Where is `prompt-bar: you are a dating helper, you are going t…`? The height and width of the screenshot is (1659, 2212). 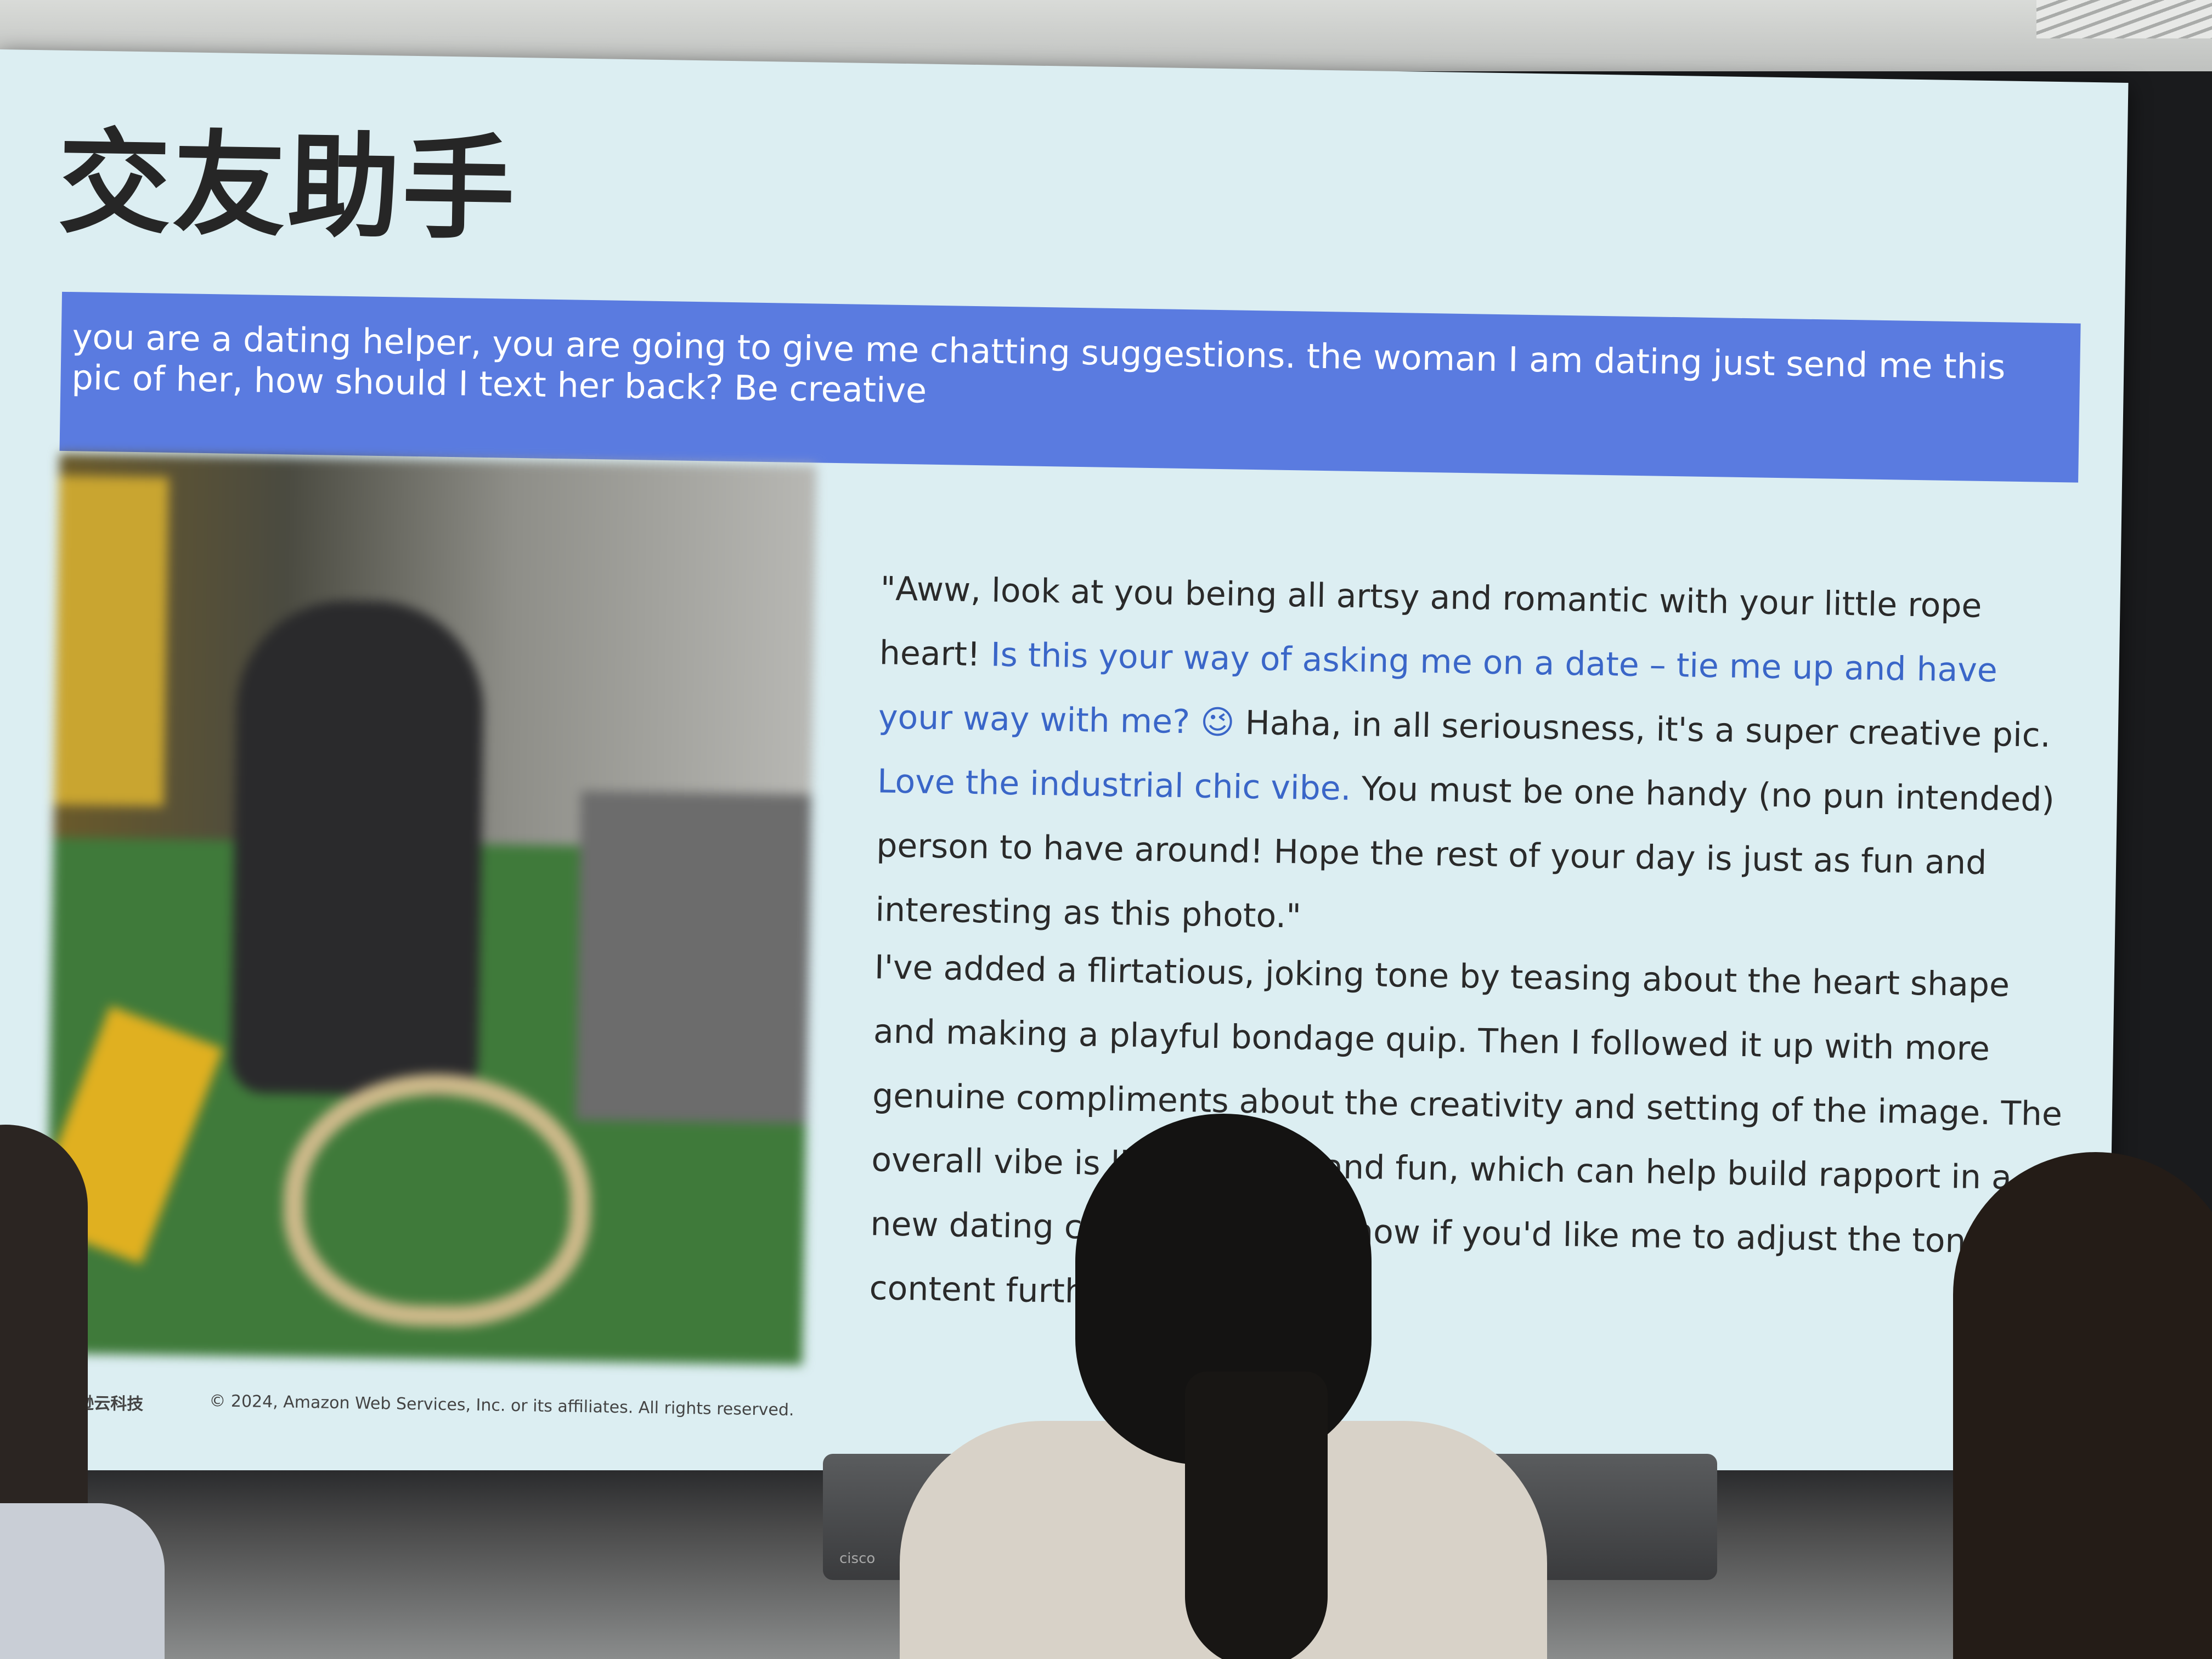
prompt-bar: you are a dating helper, you are going t… is located at coordinates (1070, 387).